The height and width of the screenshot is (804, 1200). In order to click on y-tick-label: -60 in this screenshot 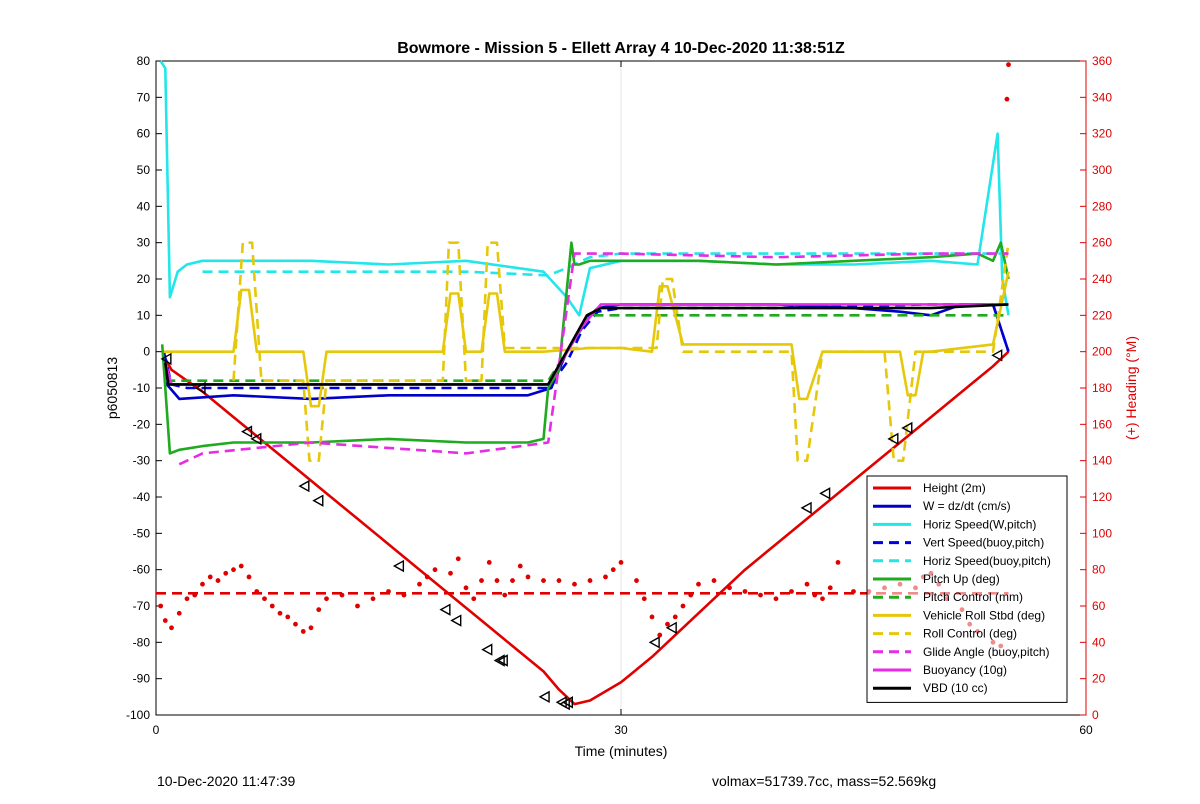, I will do `click(142, 570)`.